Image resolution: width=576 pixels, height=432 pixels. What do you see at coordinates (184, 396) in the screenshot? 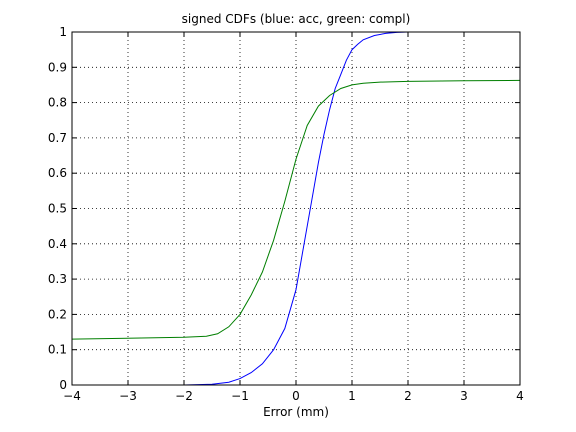
I see `x-tick-label: −2` at bounding box center [184, 396].